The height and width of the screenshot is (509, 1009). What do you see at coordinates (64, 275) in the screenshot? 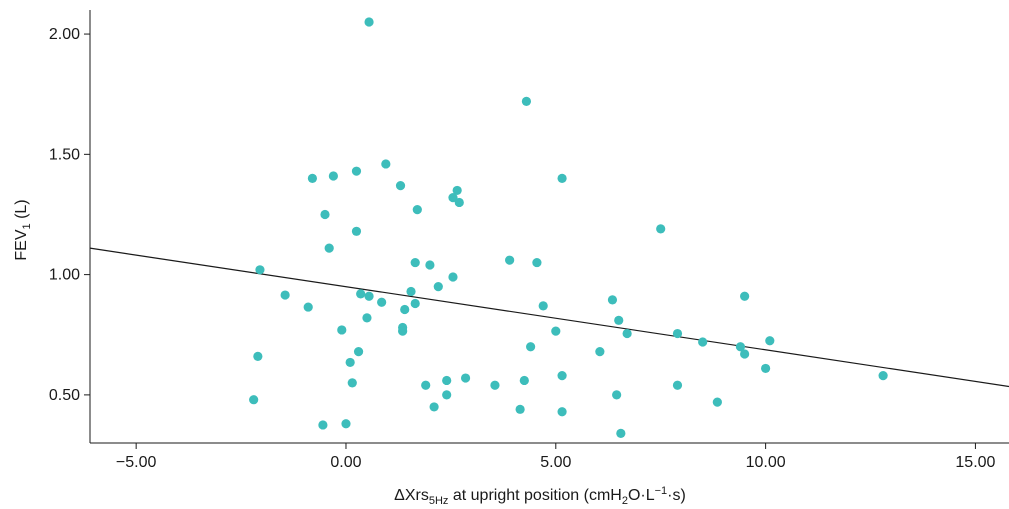
I see `y-tick-label: 1.00` at bounding box center [64, 275].